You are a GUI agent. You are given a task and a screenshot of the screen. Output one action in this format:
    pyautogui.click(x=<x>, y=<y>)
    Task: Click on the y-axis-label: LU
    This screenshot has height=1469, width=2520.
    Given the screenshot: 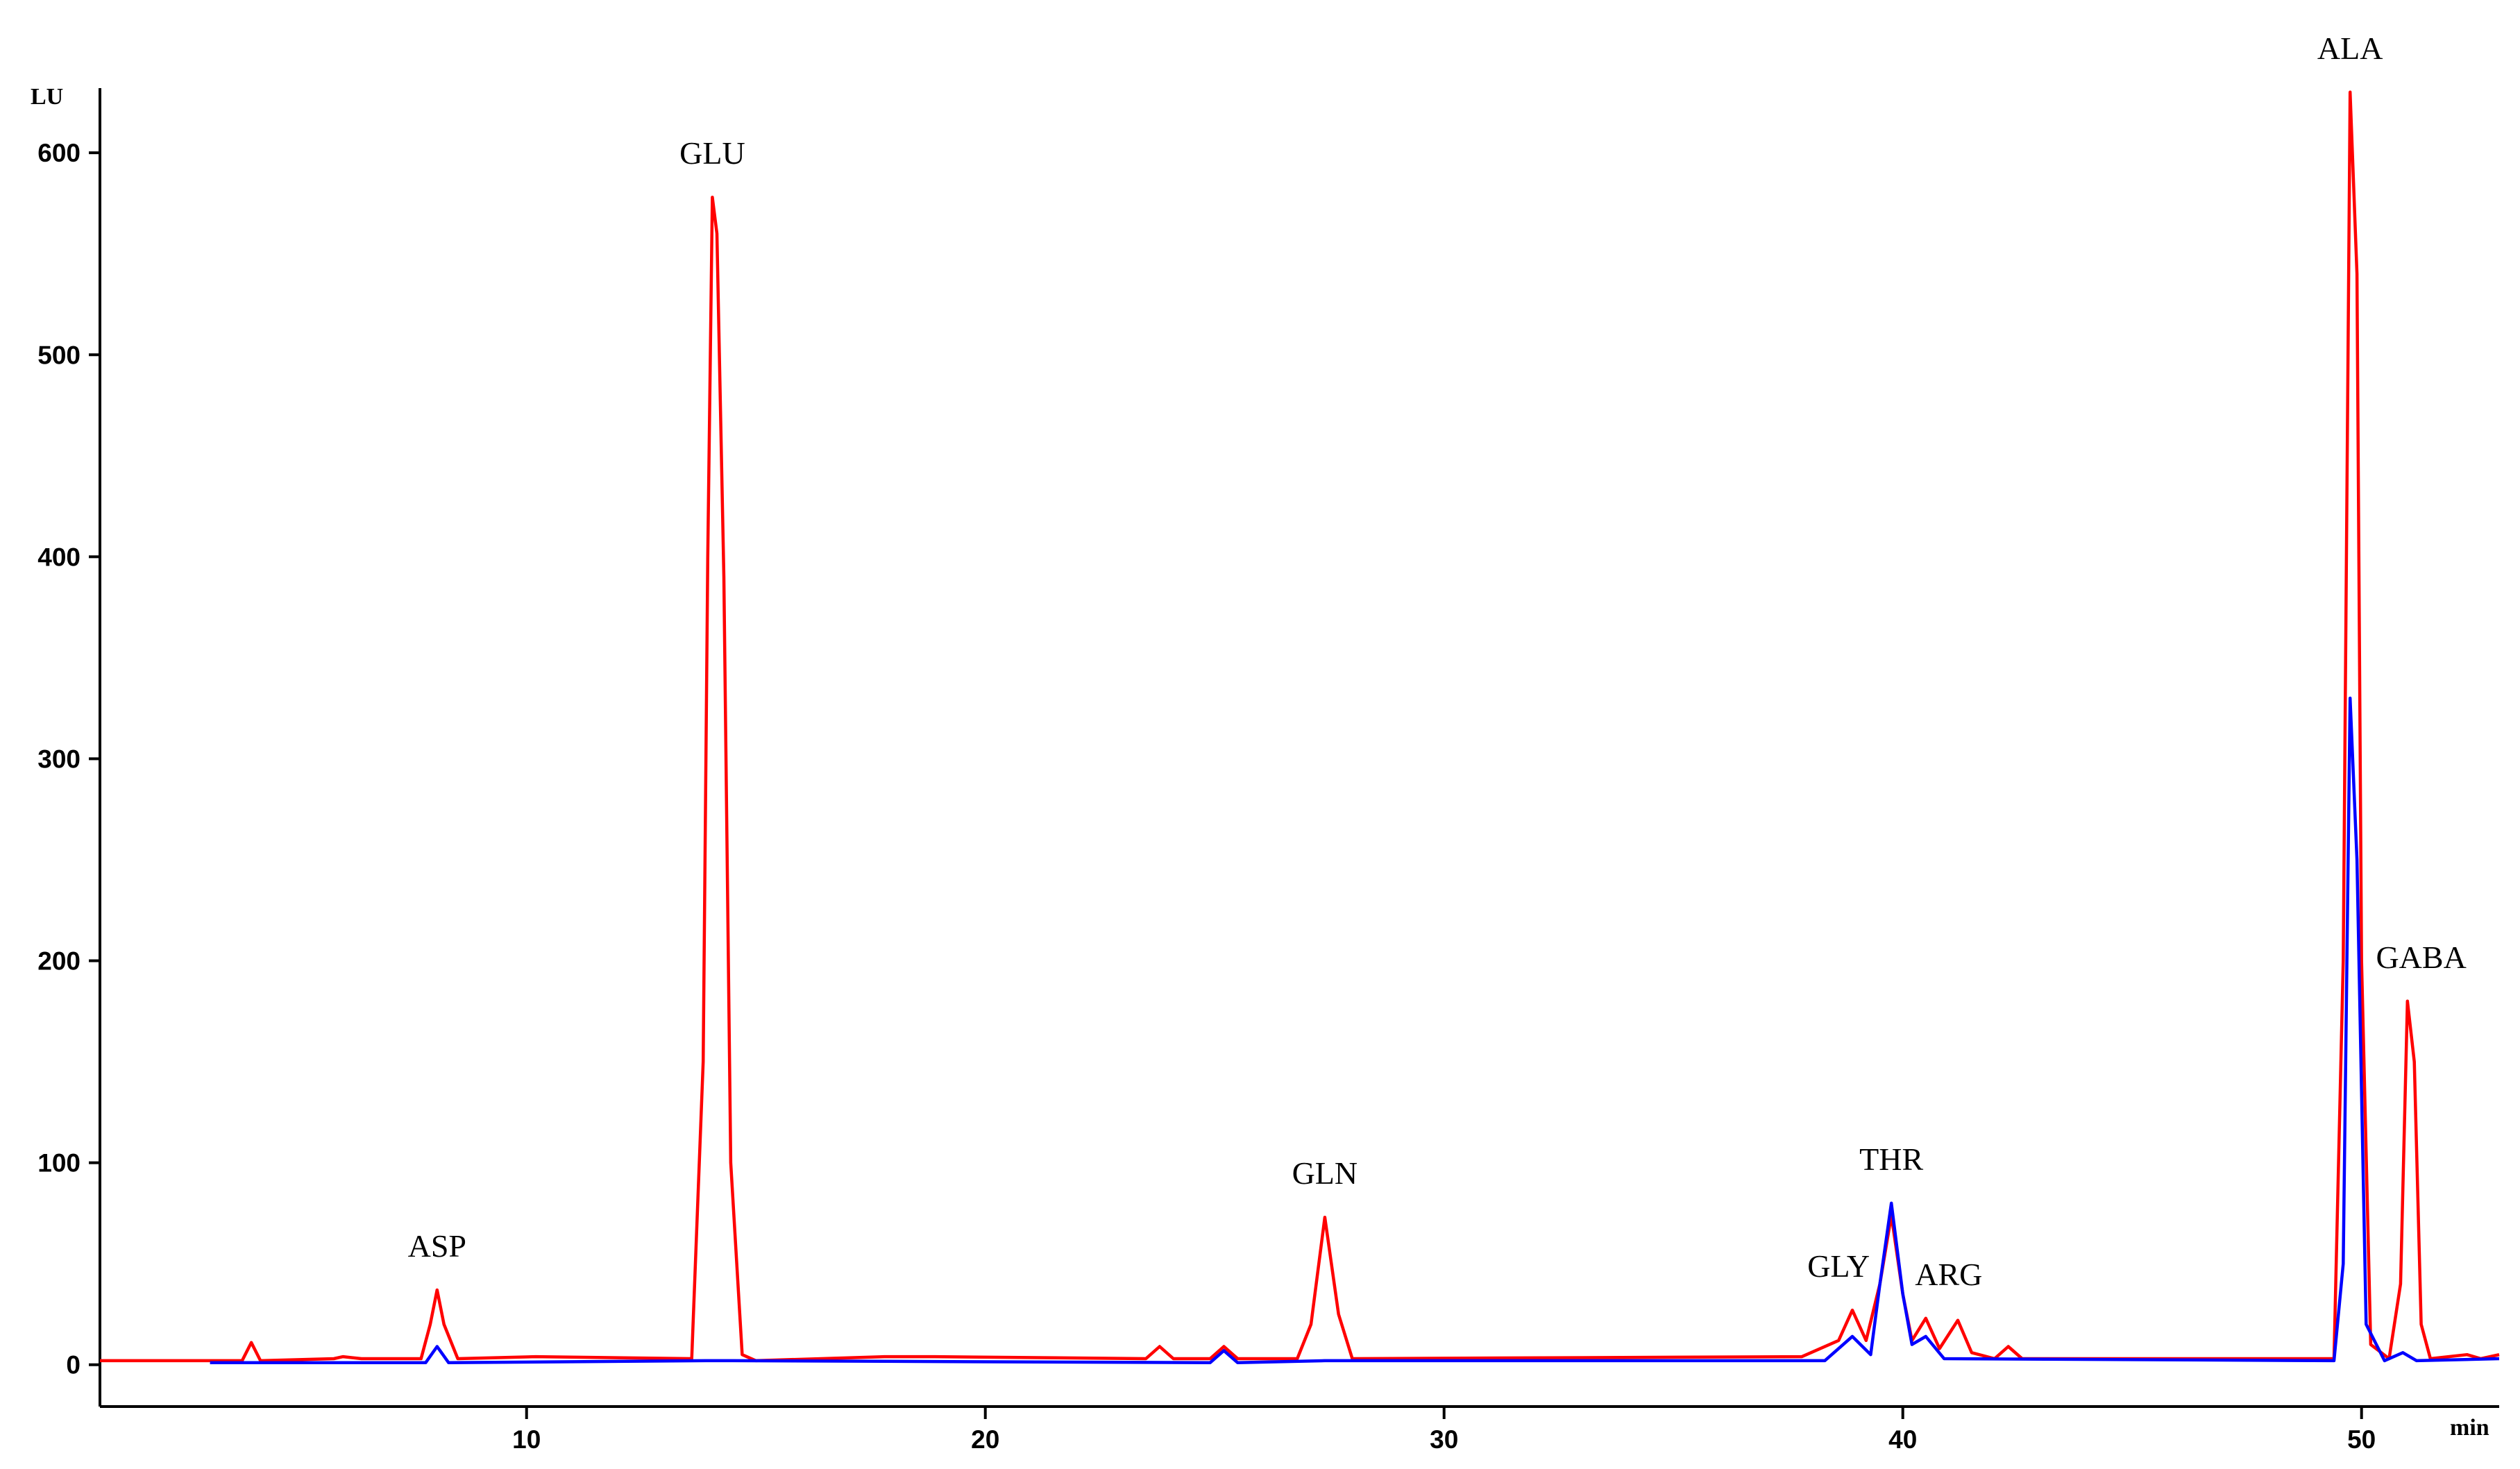 What is the action you would take?
    pyautogui.click(x=47, y=97)
    